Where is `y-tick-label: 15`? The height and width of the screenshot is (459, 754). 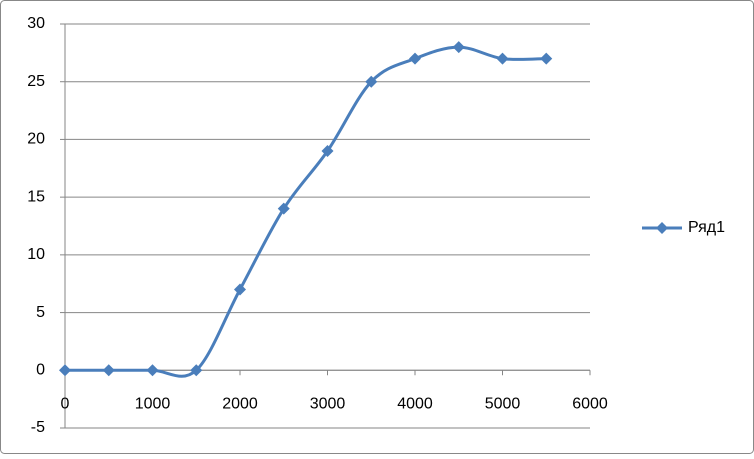
y-tick-label: 15 is located at coordinates (36, 196).